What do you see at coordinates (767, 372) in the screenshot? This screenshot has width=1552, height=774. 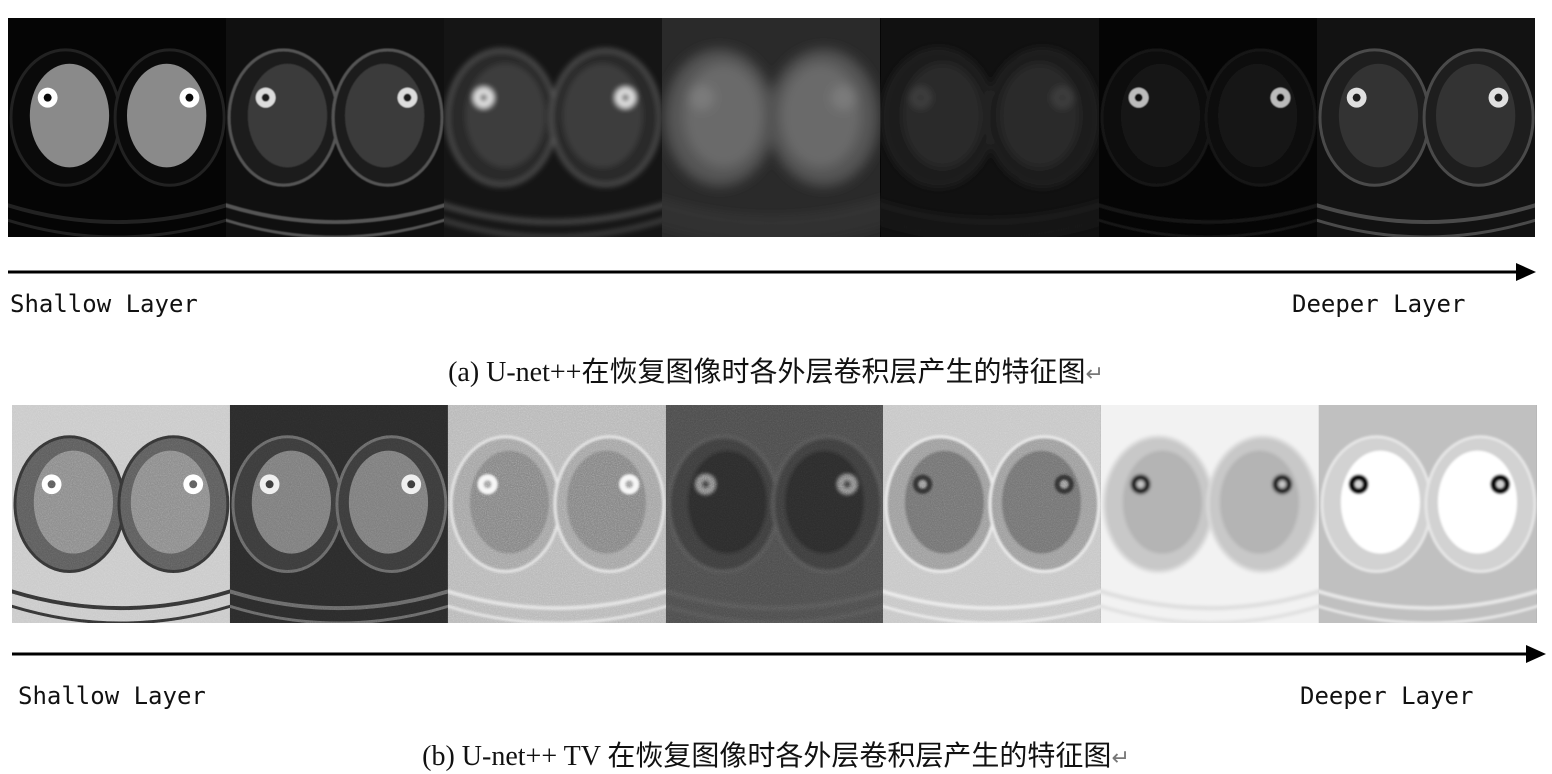 I see `panel-a-caption-text: (a) U-net++在恢复图像时各外层卷积层产生的特征图` at bounding box center [767, 372].